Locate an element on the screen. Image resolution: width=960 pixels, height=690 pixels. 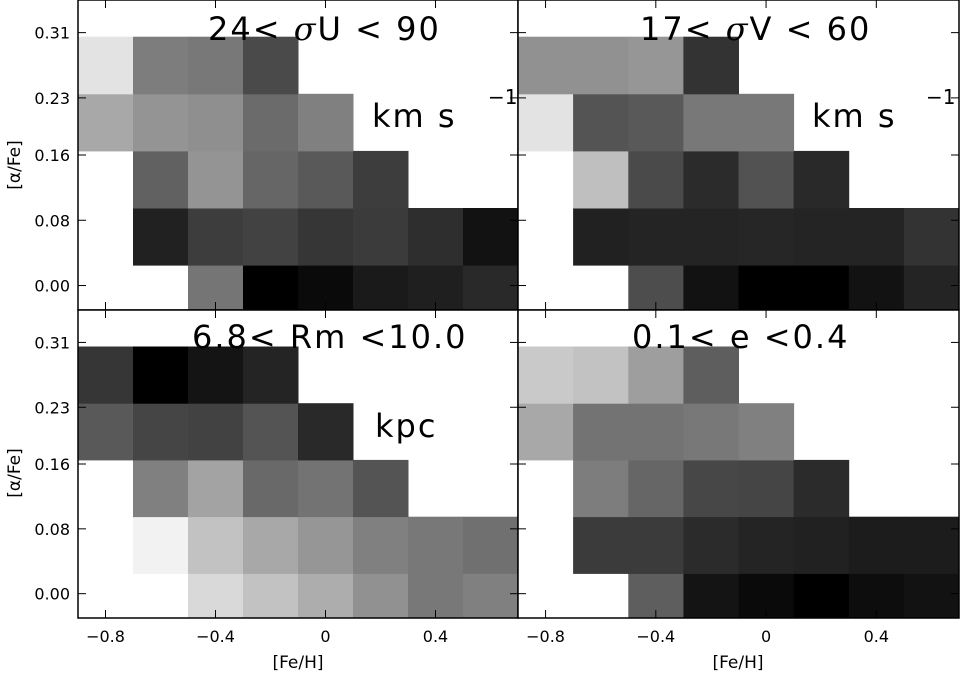
y-tick-label: 0.08 is located at coordinates (52, 220).